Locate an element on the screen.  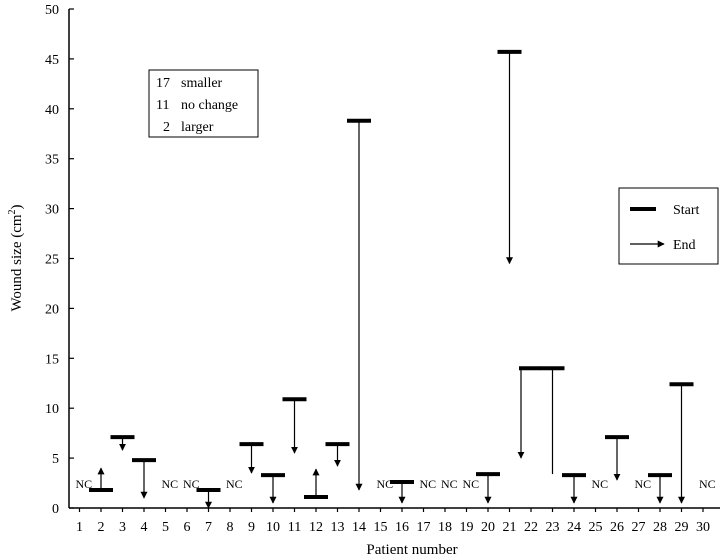
x-tick-label: 25 is located at coordinates (596, 527).